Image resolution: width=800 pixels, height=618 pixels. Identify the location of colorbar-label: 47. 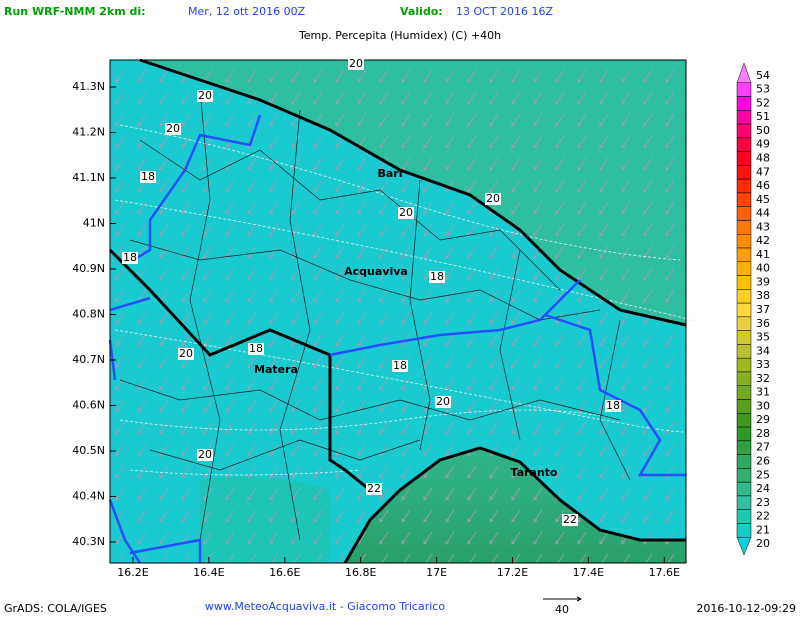
(763, 171).